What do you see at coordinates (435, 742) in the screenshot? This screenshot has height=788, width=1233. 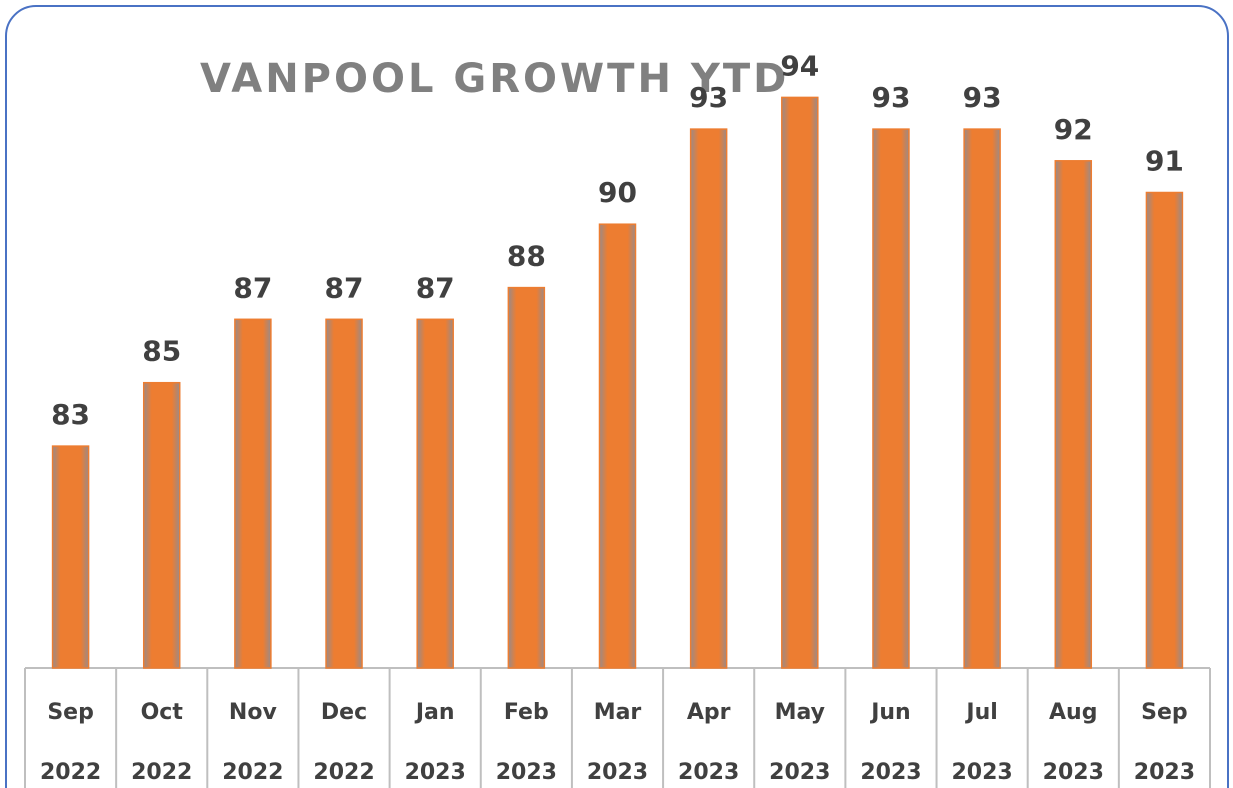 I see `x-tick-label: Jan 2023` at bounding box center [435, 742].